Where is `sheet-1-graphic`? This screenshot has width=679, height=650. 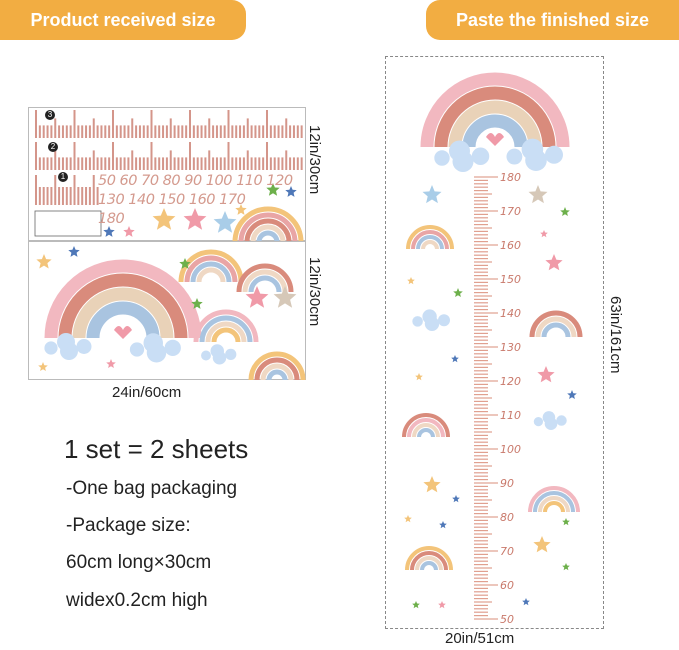
sheet-1-graphic is located at coordinates (169, 176).